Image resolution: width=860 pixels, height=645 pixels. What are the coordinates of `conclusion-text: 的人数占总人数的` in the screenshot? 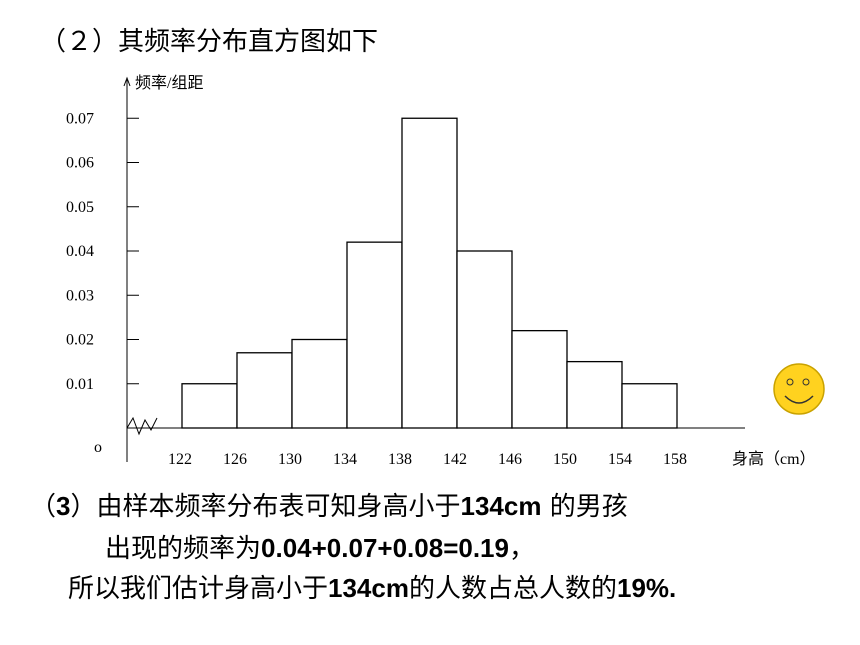 It's located at (513, 589).